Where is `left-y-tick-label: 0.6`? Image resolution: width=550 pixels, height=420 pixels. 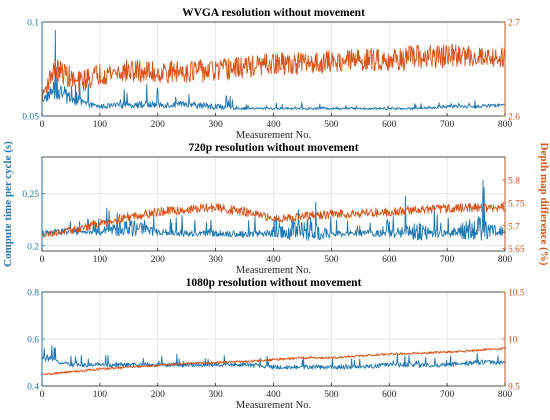
left-y-tick-label: 0.6 is located at coordinates (33, 341).